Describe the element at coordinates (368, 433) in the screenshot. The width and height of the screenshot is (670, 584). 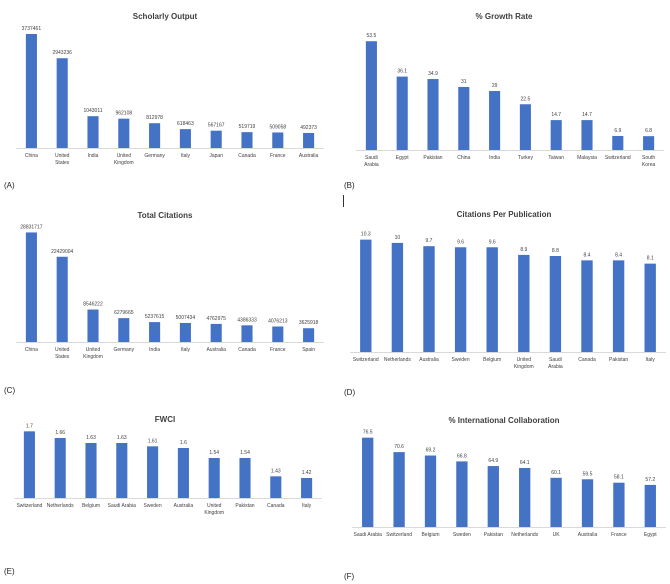
I see `data-label-saudi-arabia: 76.5` at that location.